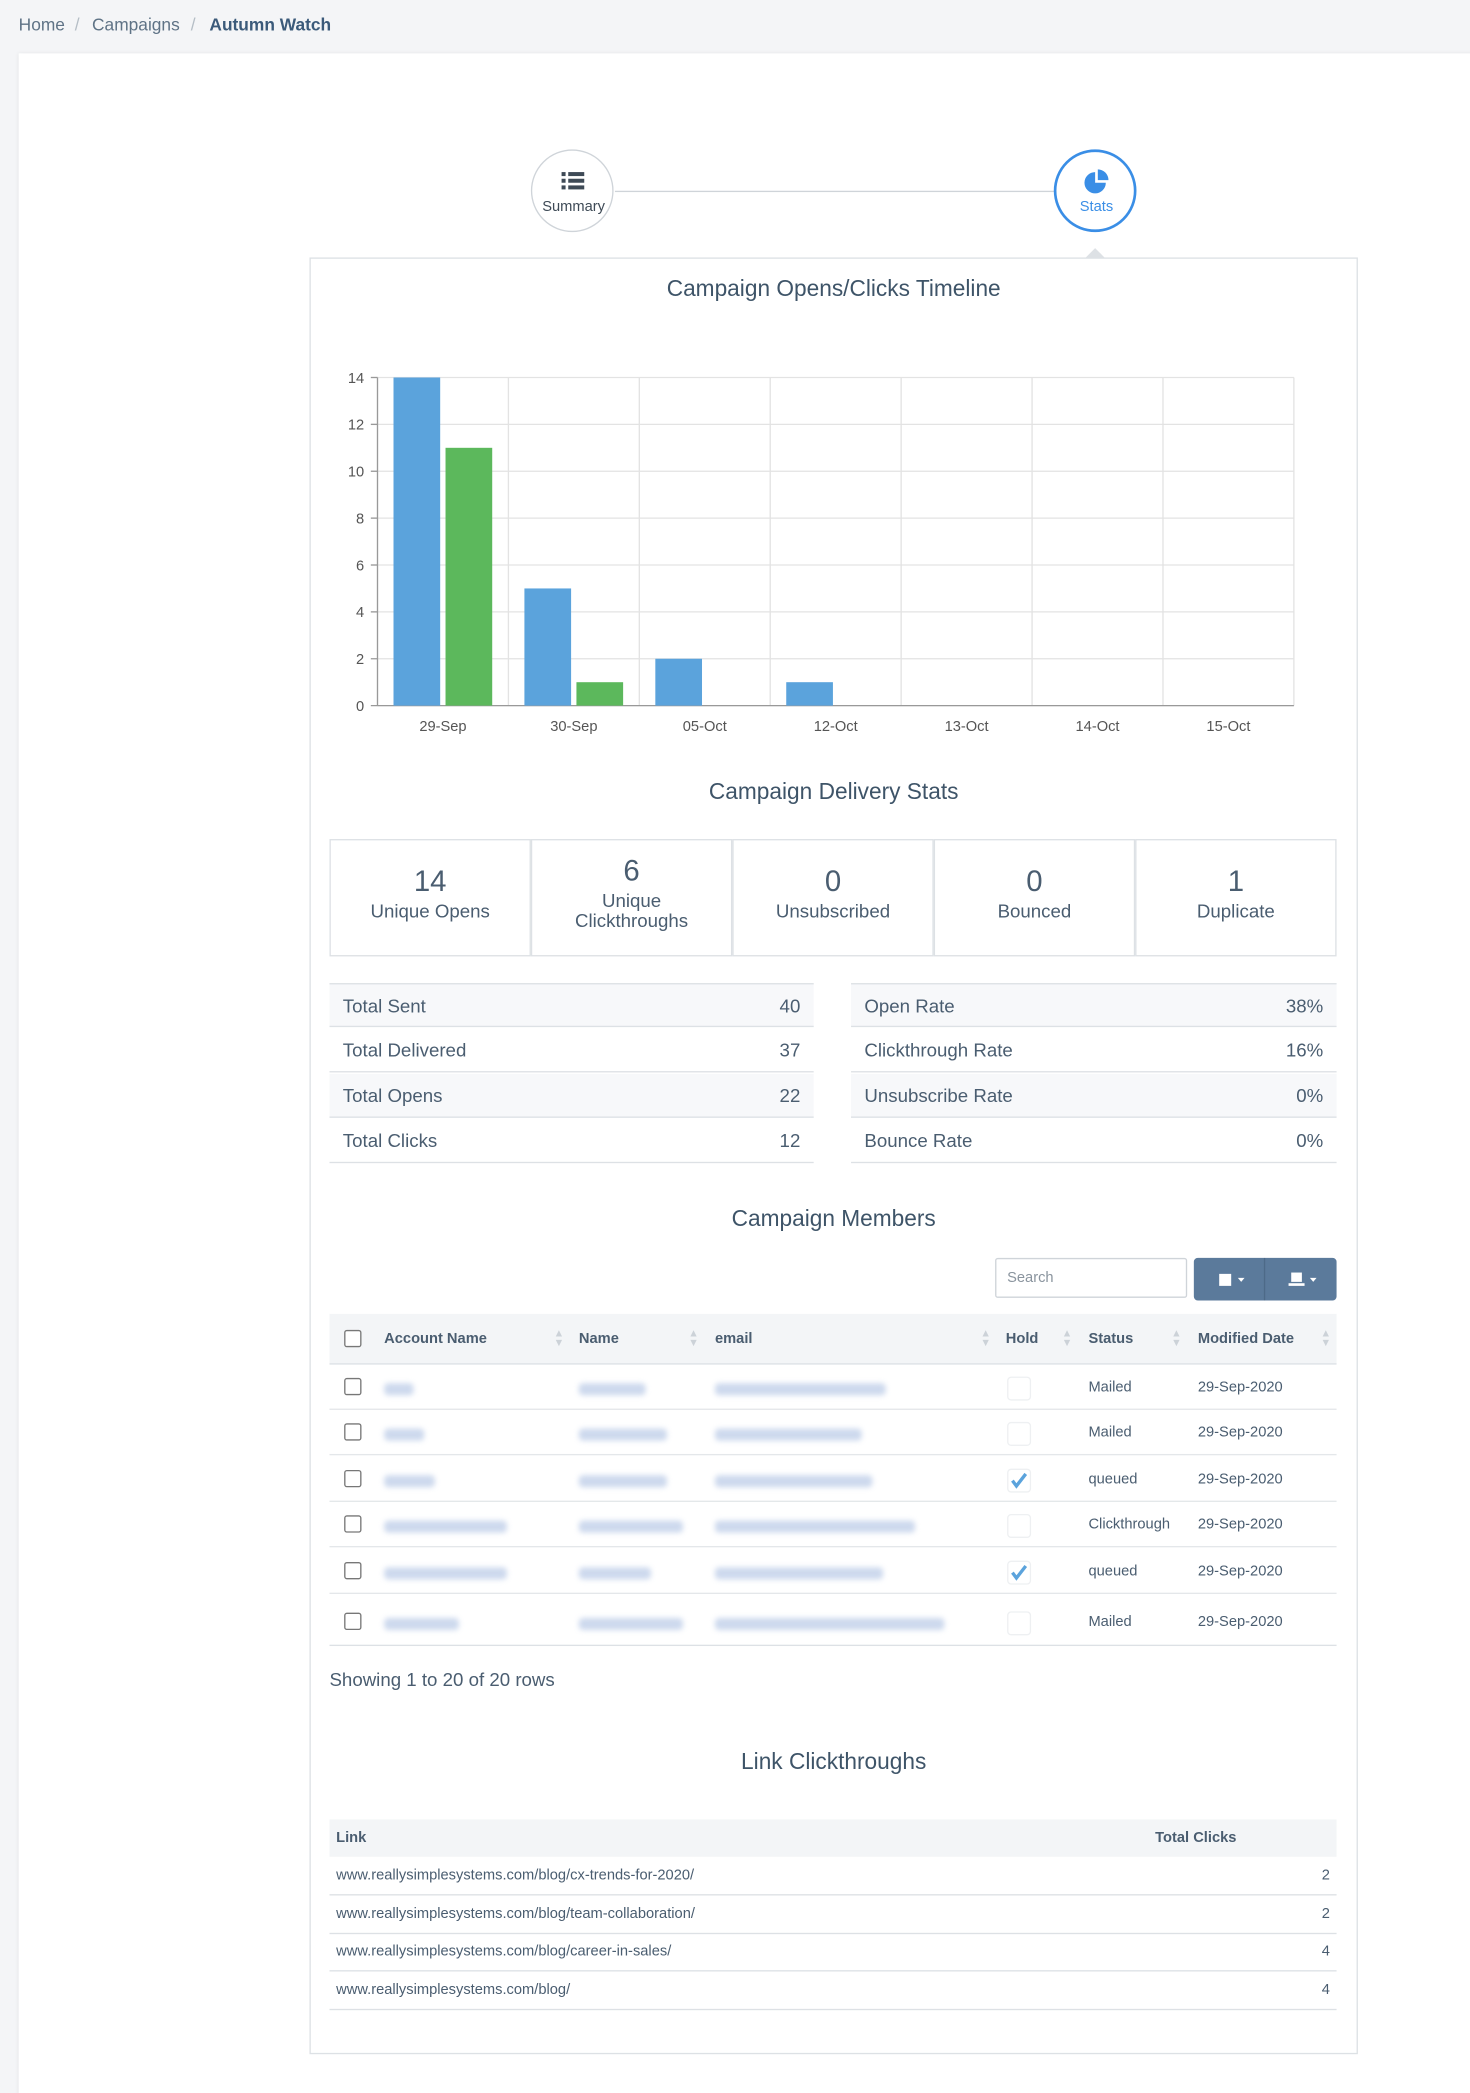  What do you see at coordinates (1246, 1339) in the screenshot?
I see `column-header: Modified Date` at bounding box center [1246, 1339].